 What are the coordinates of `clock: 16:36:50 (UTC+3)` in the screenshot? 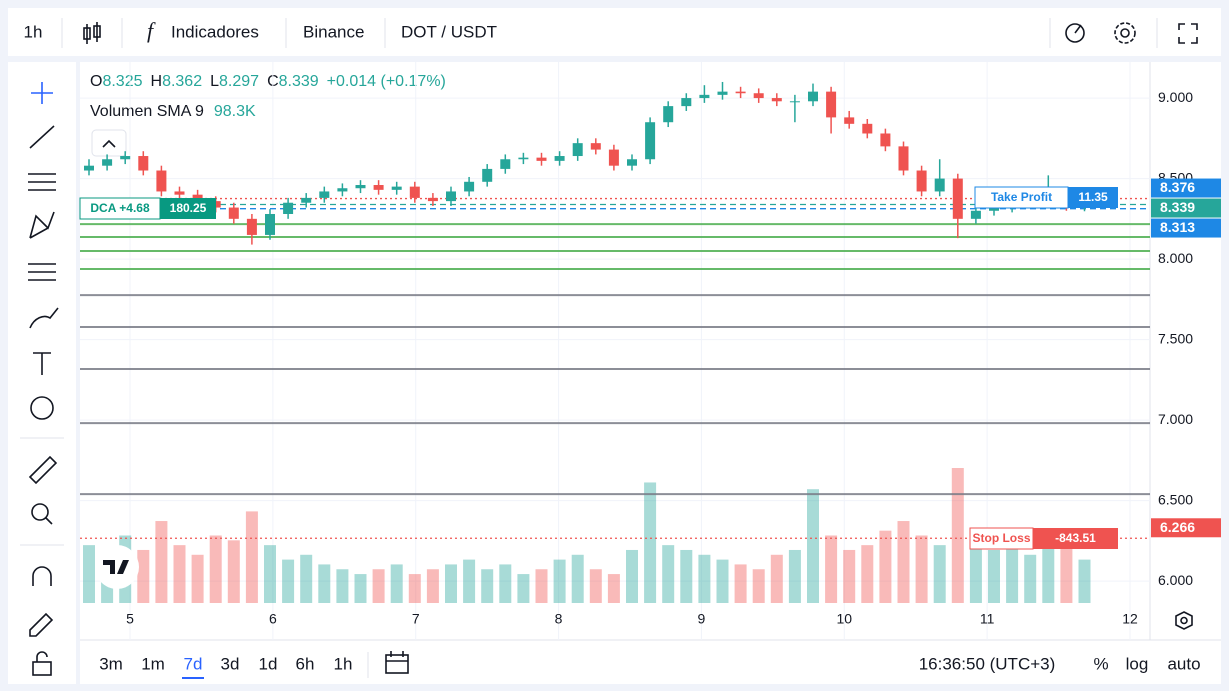 It's located at (987, 663).